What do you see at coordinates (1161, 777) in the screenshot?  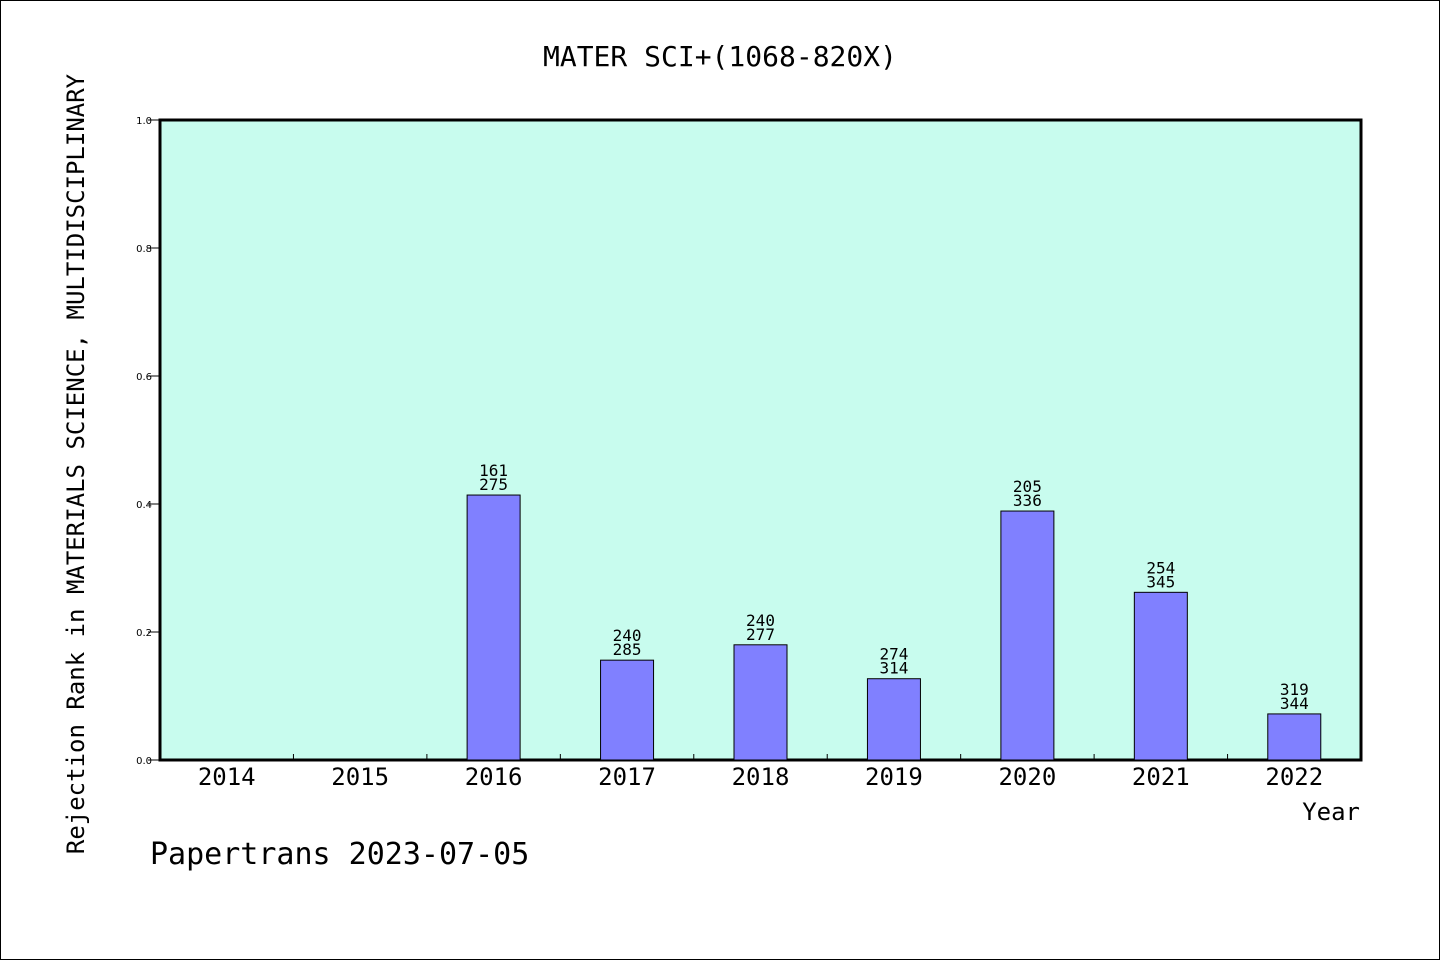 I see `x-tick-label: 2021` at bounding box center [1161, 777].